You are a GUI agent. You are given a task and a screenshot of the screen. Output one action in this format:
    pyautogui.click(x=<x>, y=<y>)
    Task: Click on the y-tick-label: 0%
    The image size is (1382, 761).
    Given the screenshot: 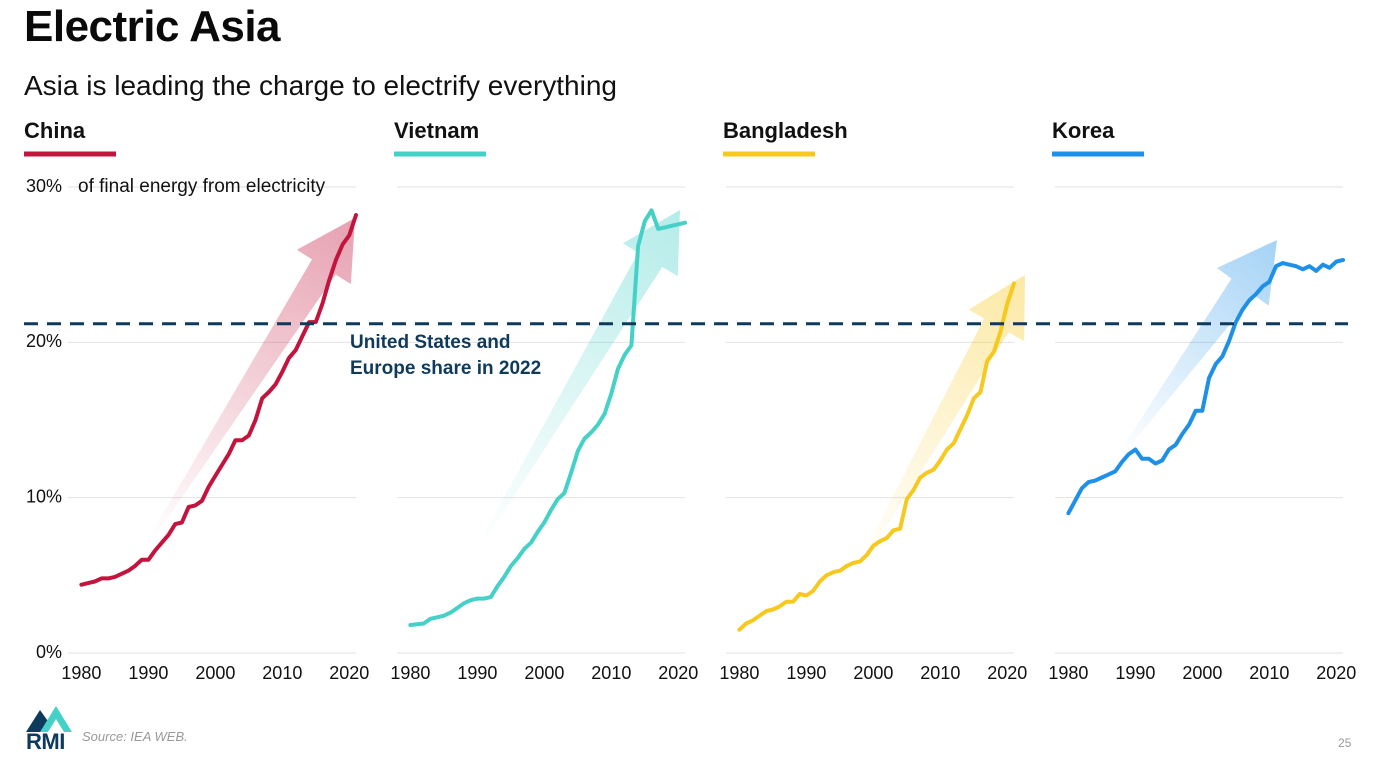 What is the action you would take?
    pyautogui.click(x=49, y=652)
    